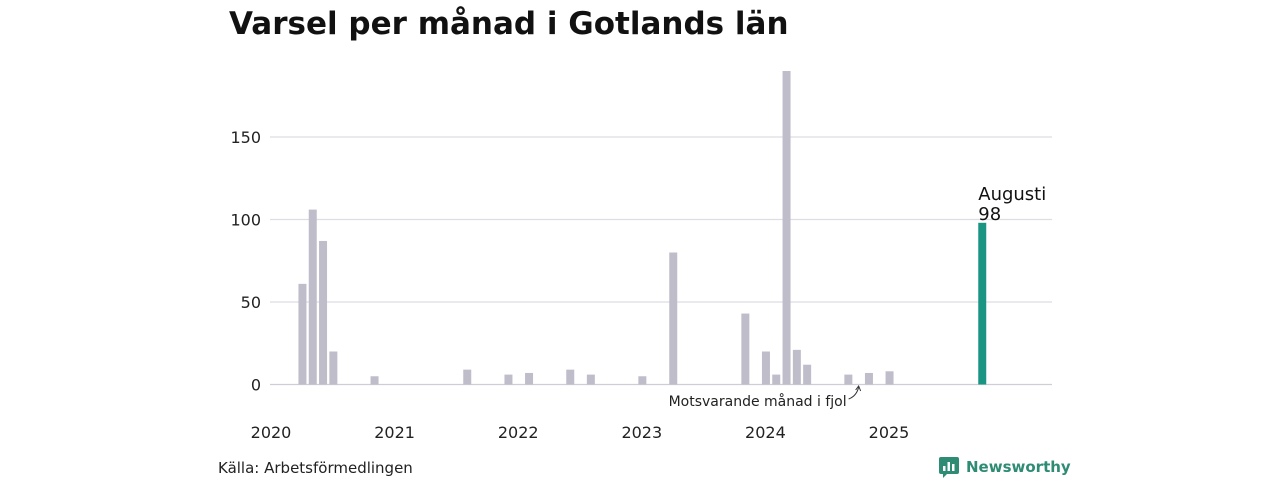 This screenshot has width=1280, height=480. What do you see at coordinates (245, 261) in the screenshot?
I see `y-axis-ticks: 0 50 100 150` at bounding box center [245, 261].